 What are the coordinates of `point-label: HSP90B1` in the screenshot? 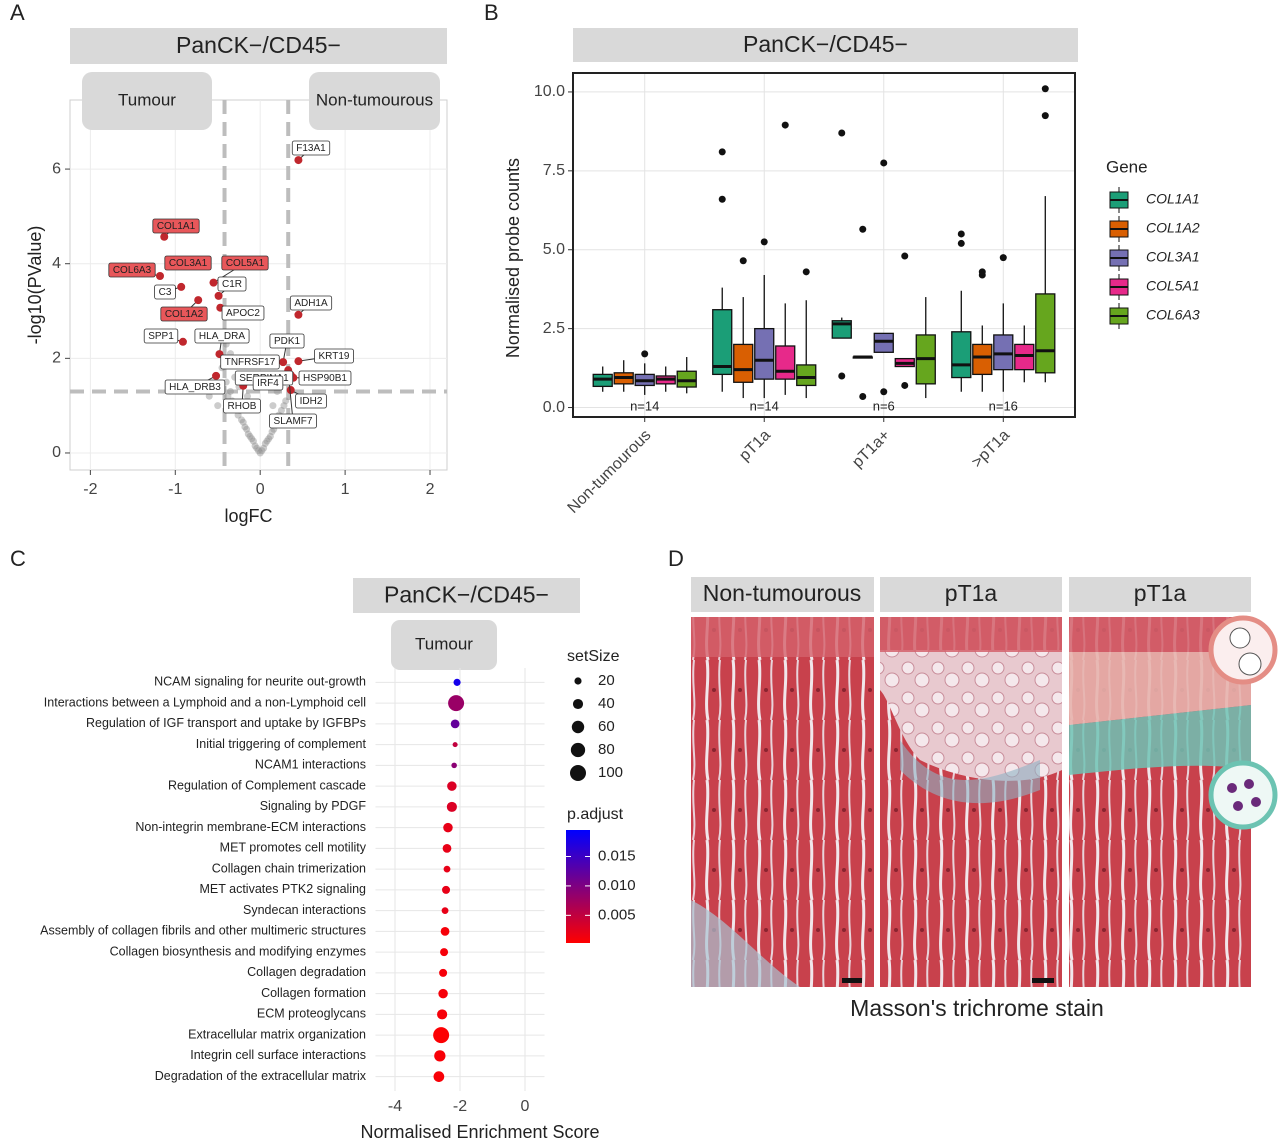 It's located at (325, 378).